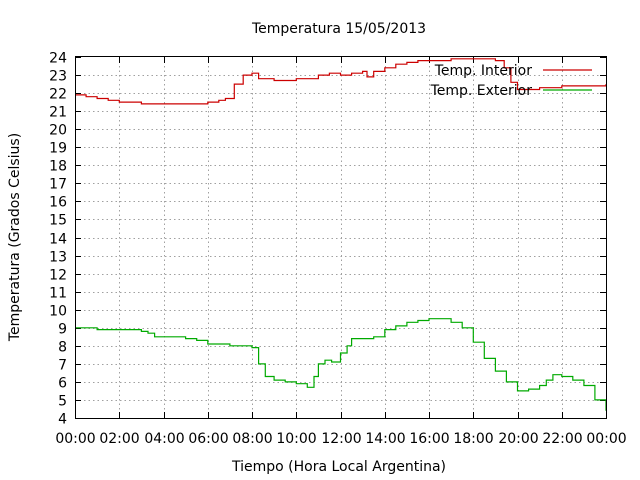 The image size is (640, 480). What do you see at coordinates (15, 237) in the screenshot?
I see `y-axis-label: Temperatura (Grados Celsius)` at bounding box center [15, 237].